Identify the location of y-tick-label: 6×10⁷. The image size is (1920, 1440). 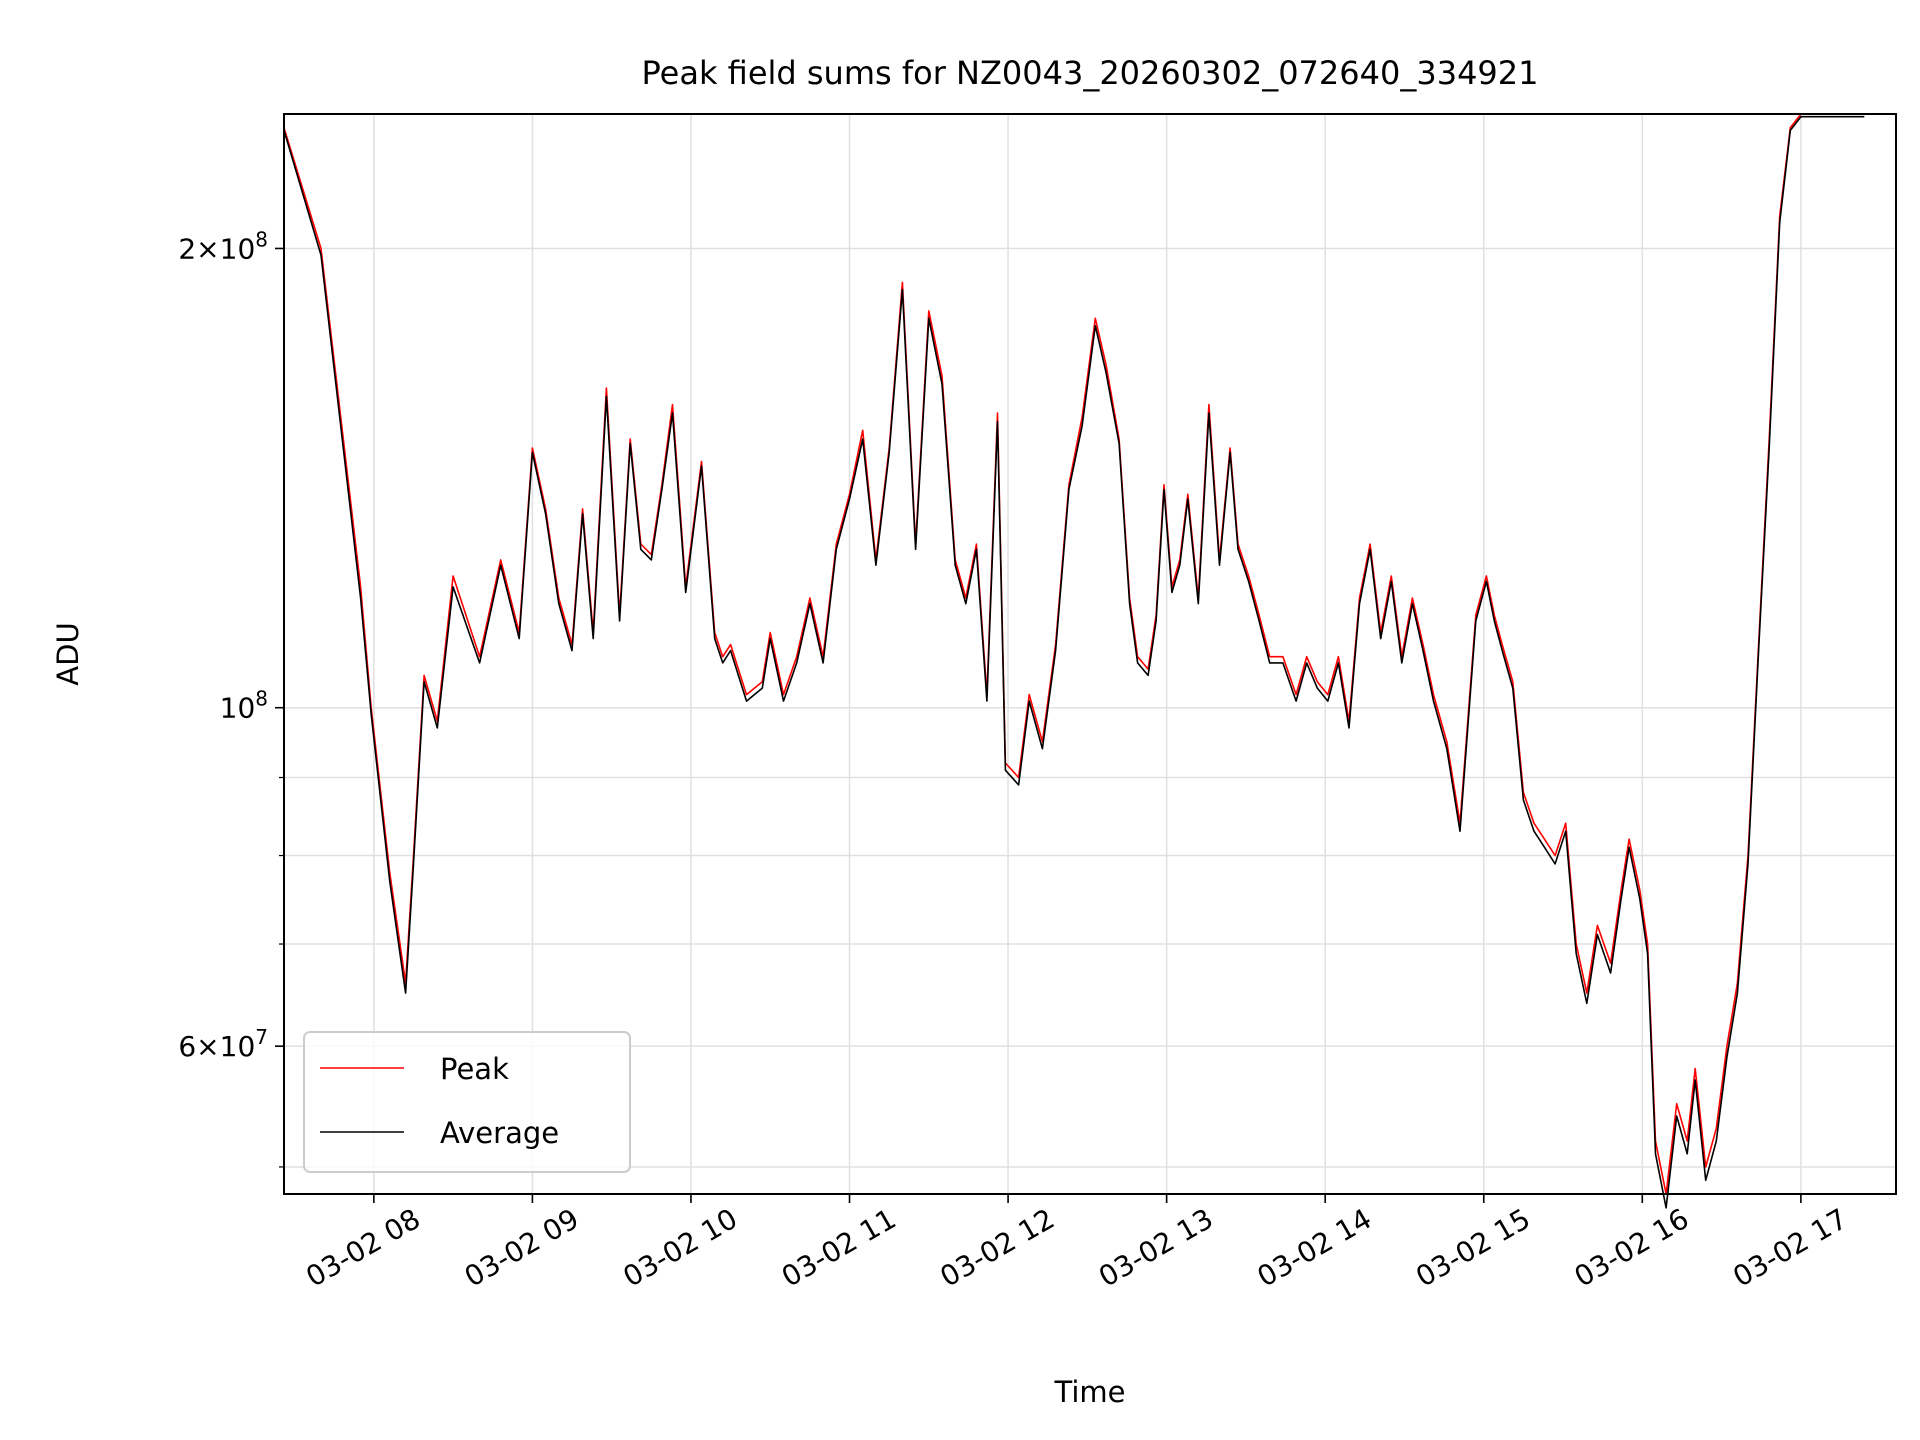
(223, 1044).